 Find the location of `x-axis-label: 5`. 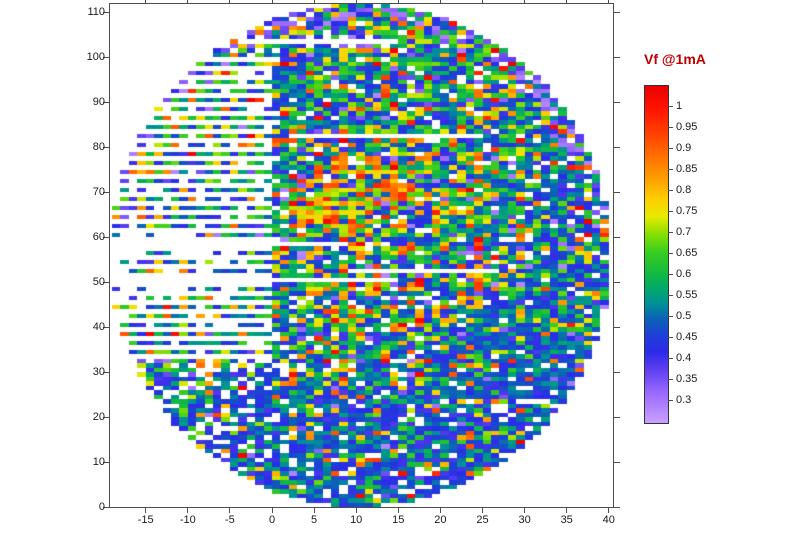

x-axis-label: 5 is located at coordinates (314, 520).